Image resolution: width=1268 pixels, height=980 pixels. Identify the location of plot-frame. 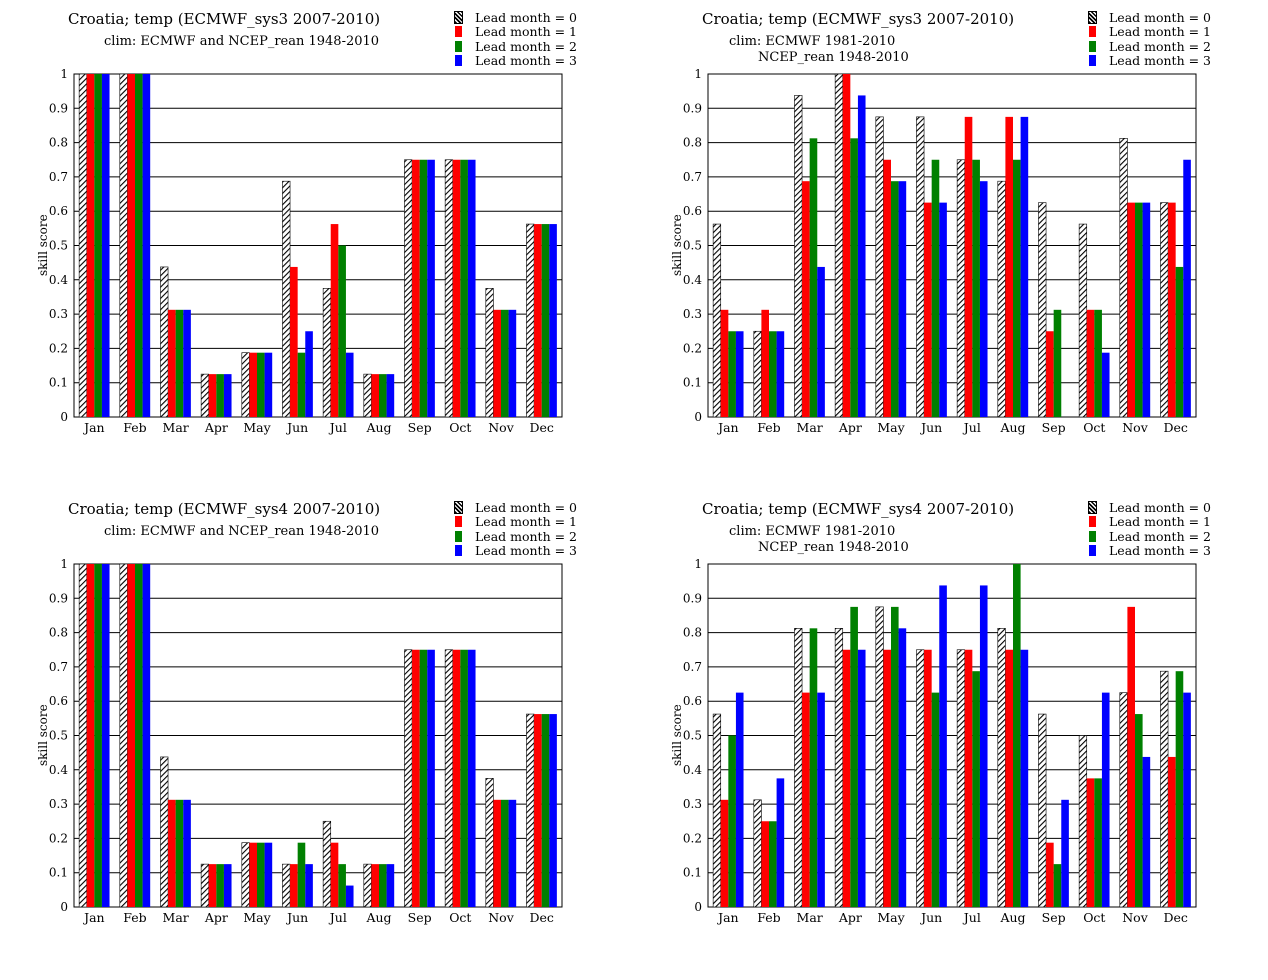
(318, 245).